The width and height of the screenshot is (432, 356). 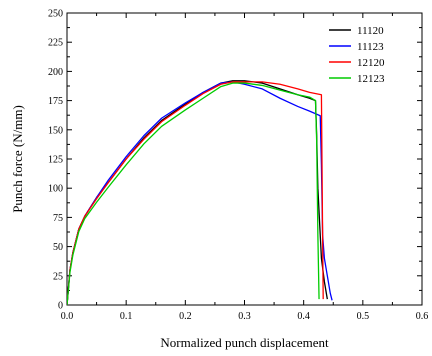 I want to click on x-tick-label: 0.0, so click(x=67, y=316).